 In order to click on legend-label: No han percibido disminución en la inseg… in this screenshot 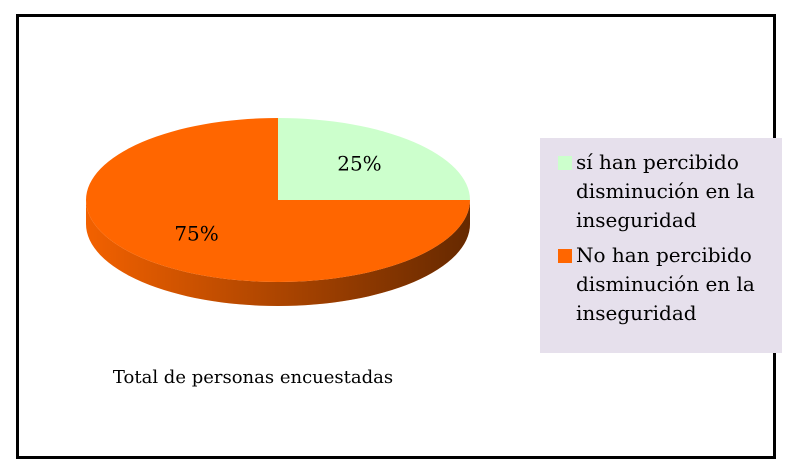, I will do `click(665, 284)`.